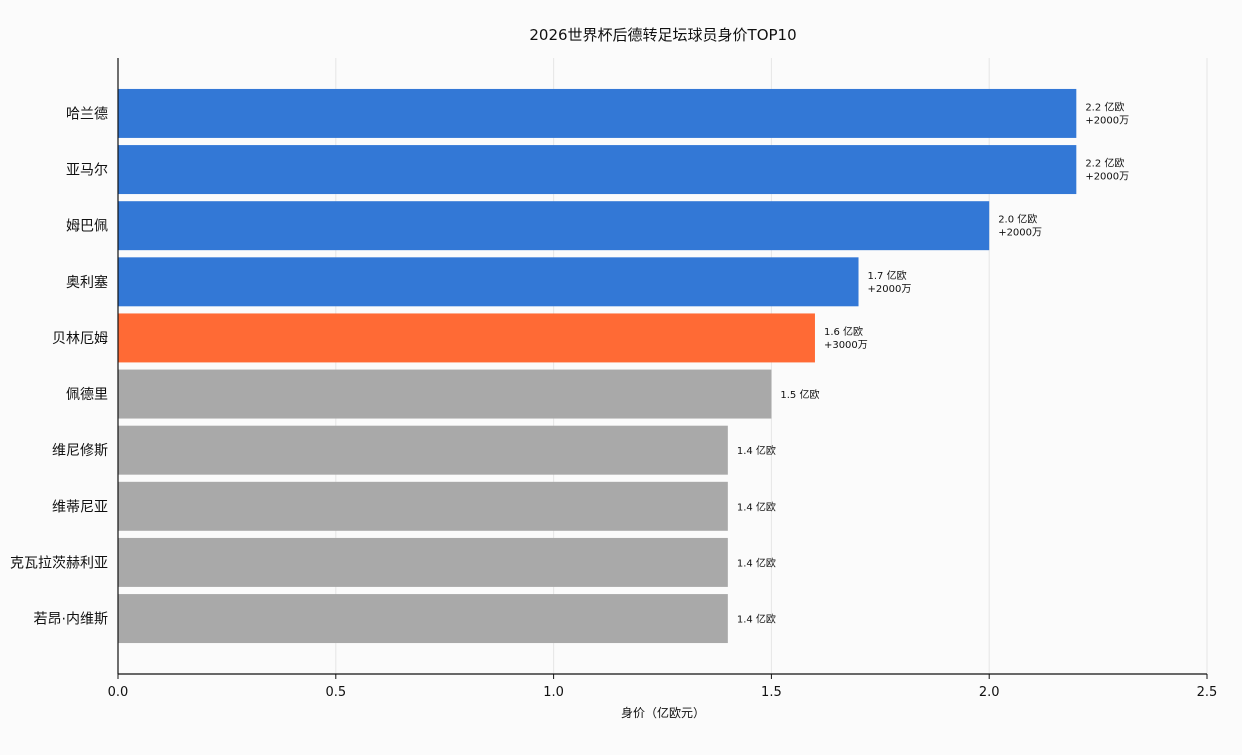 The height and width of the screenshot is (755, 1242). I want to click on x-tick-label: 0.5, so click(335, 692).